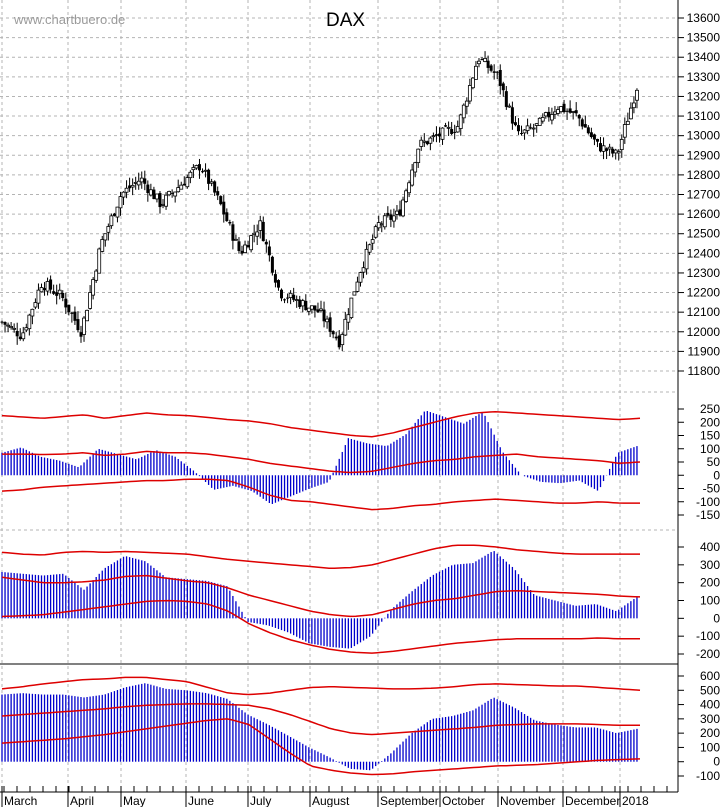 This screenshot has width=723, height=812. What do you see at coordinates (704, 371) in the screenshot?
I see `svg-text: 11800` at bounding box center [704, 371].